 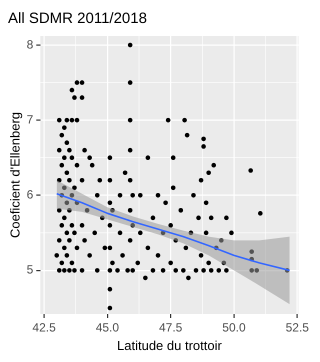 I want to click on x-tick-label: 42.5, so click(x=44, y=327).